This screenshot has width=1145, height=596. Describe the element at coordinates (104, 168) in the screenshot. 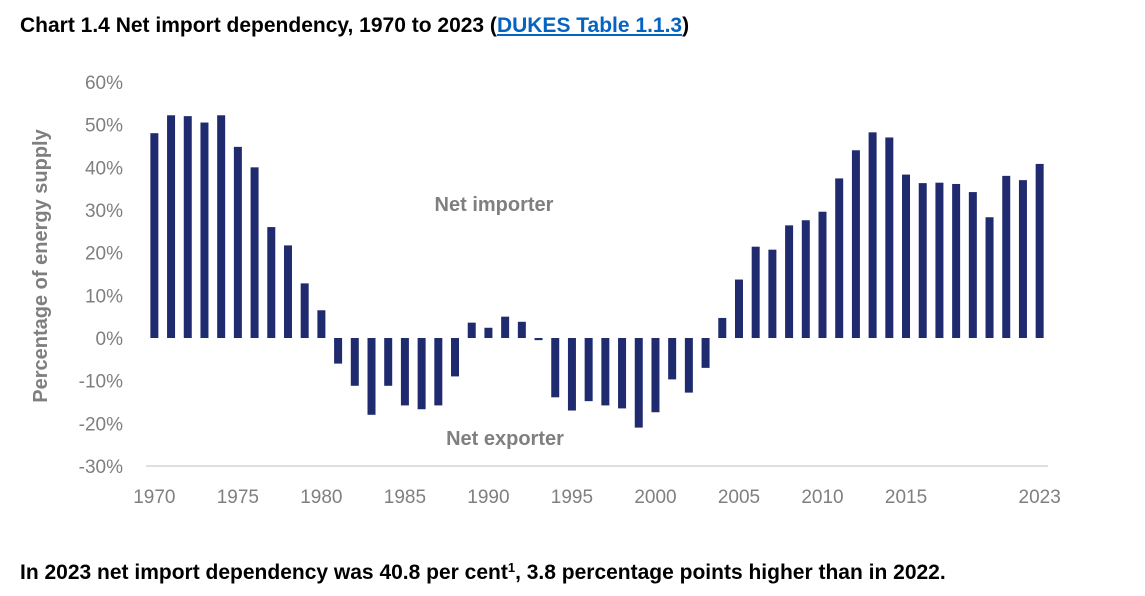

I see `y-tick-label: 40%` at that location.